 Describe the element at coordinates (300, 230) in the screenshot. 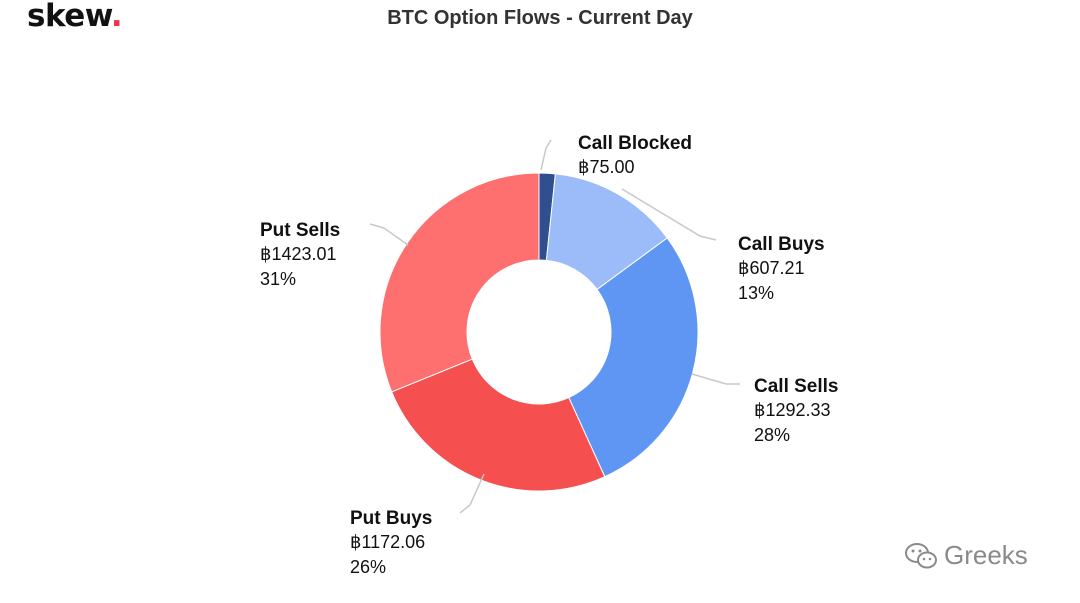

I see `data-label-name: Put Sells` at that location.